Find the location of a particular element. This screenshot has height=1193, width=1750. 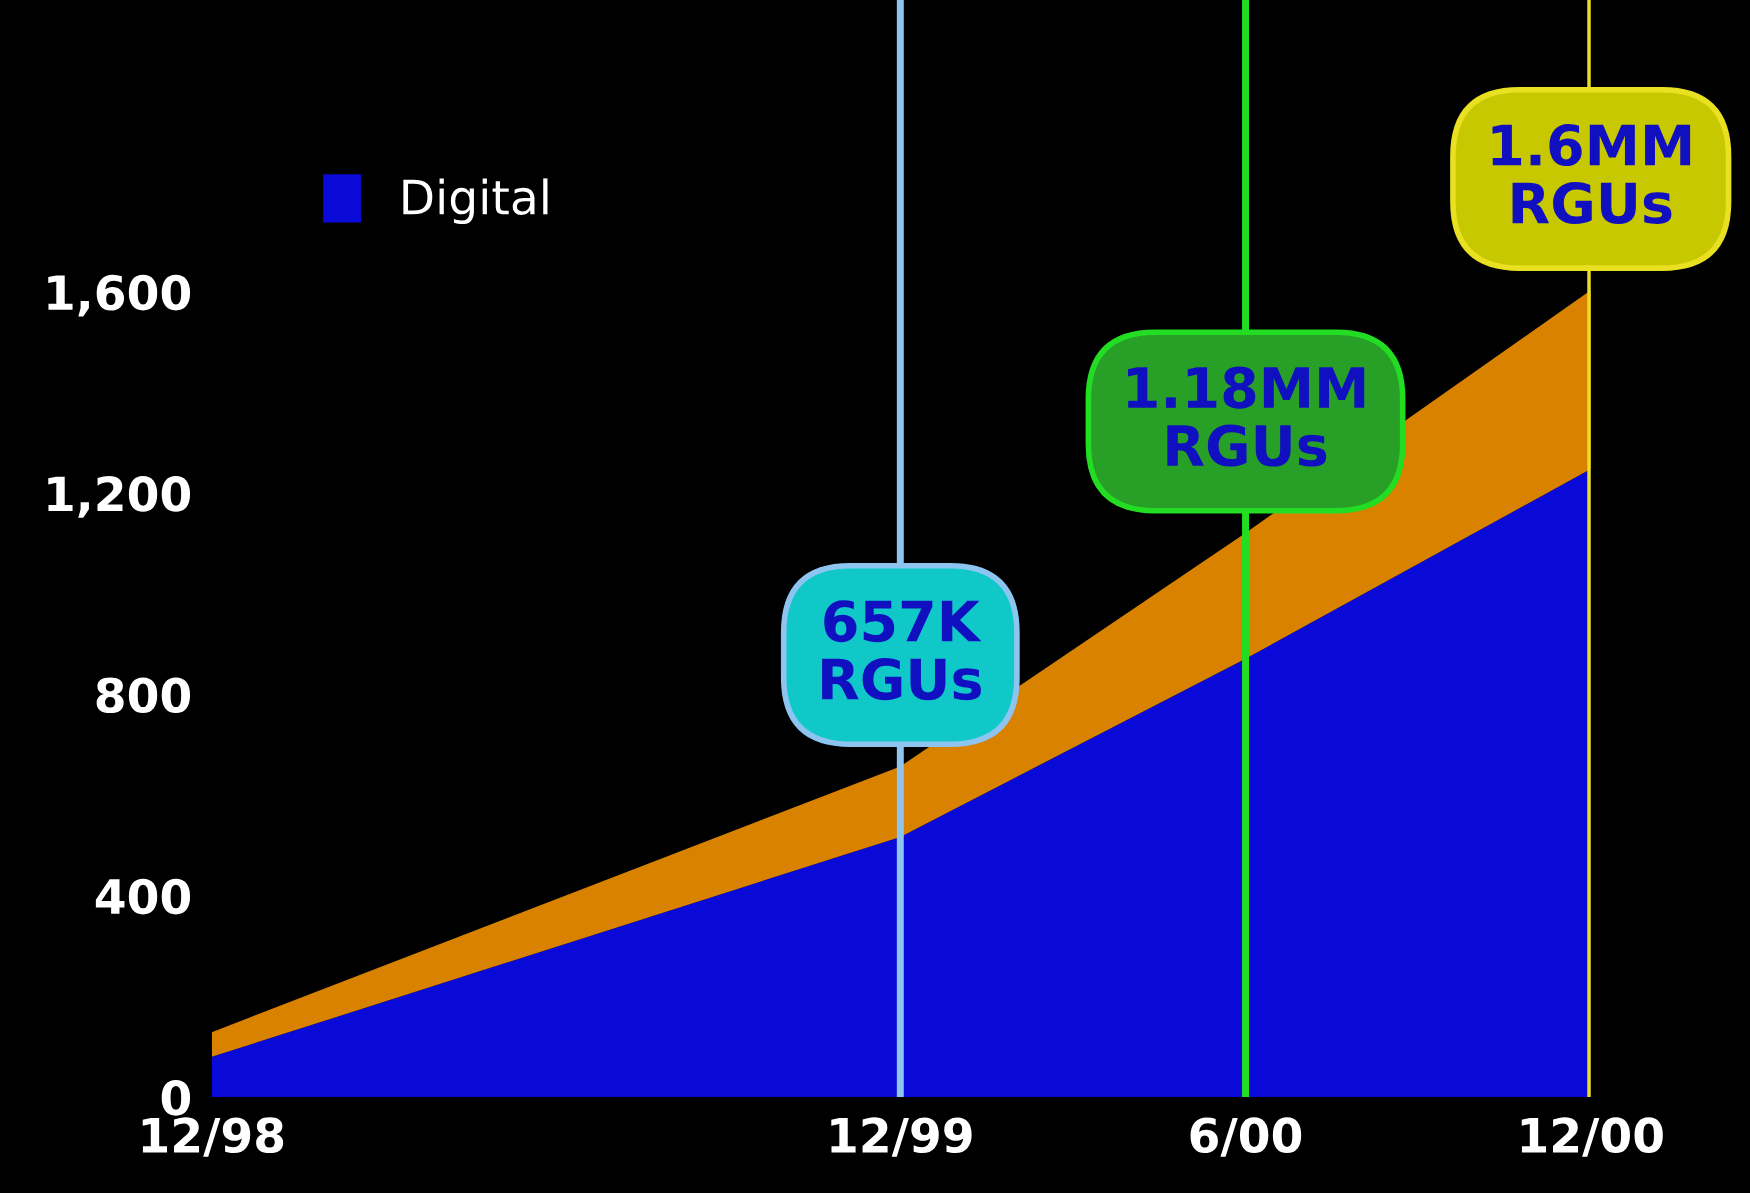

y-tick-label: 0 is located at coordinates (176, 1097).